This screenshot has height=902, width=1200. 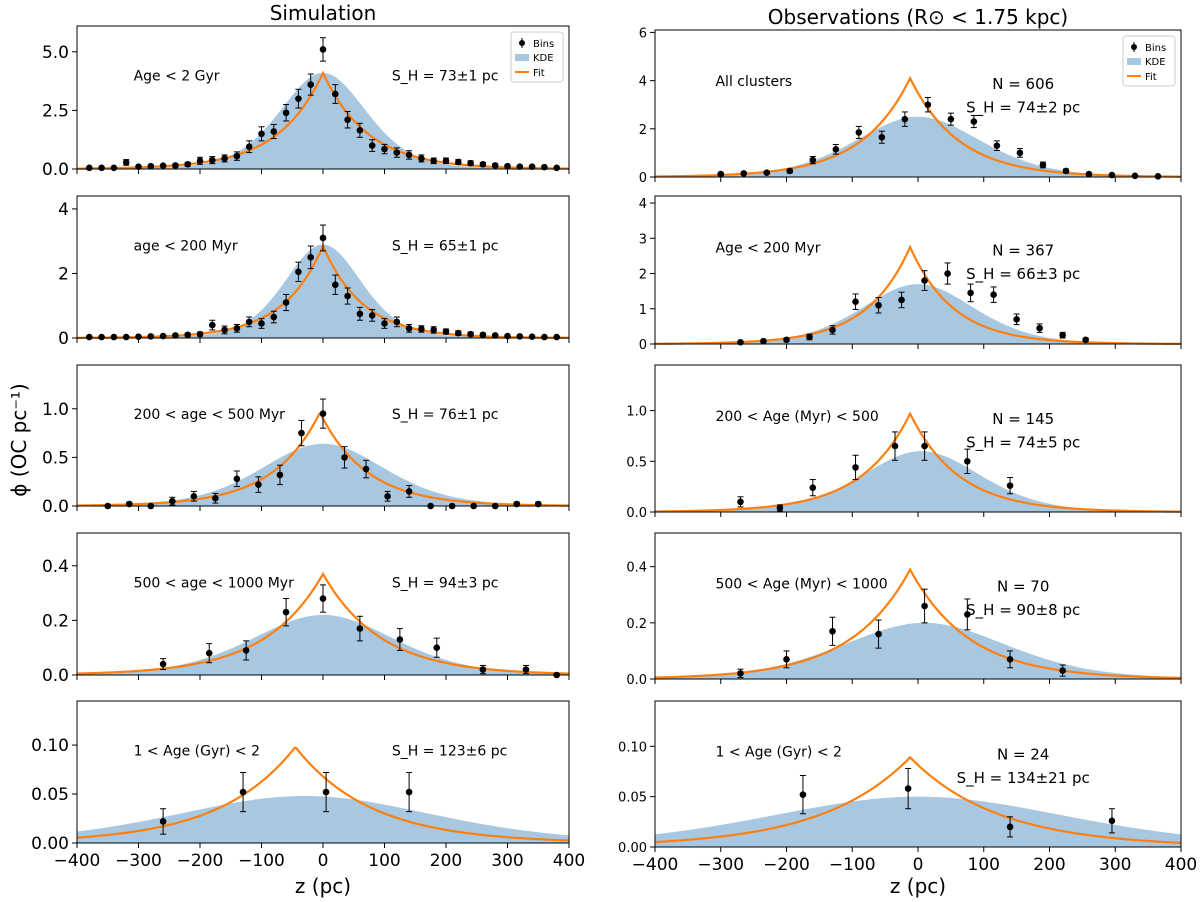 What do you see at coordinates (569, 861) in the screenshot?
I see `x-tick-label: 400` at bounding box center [569, 861].